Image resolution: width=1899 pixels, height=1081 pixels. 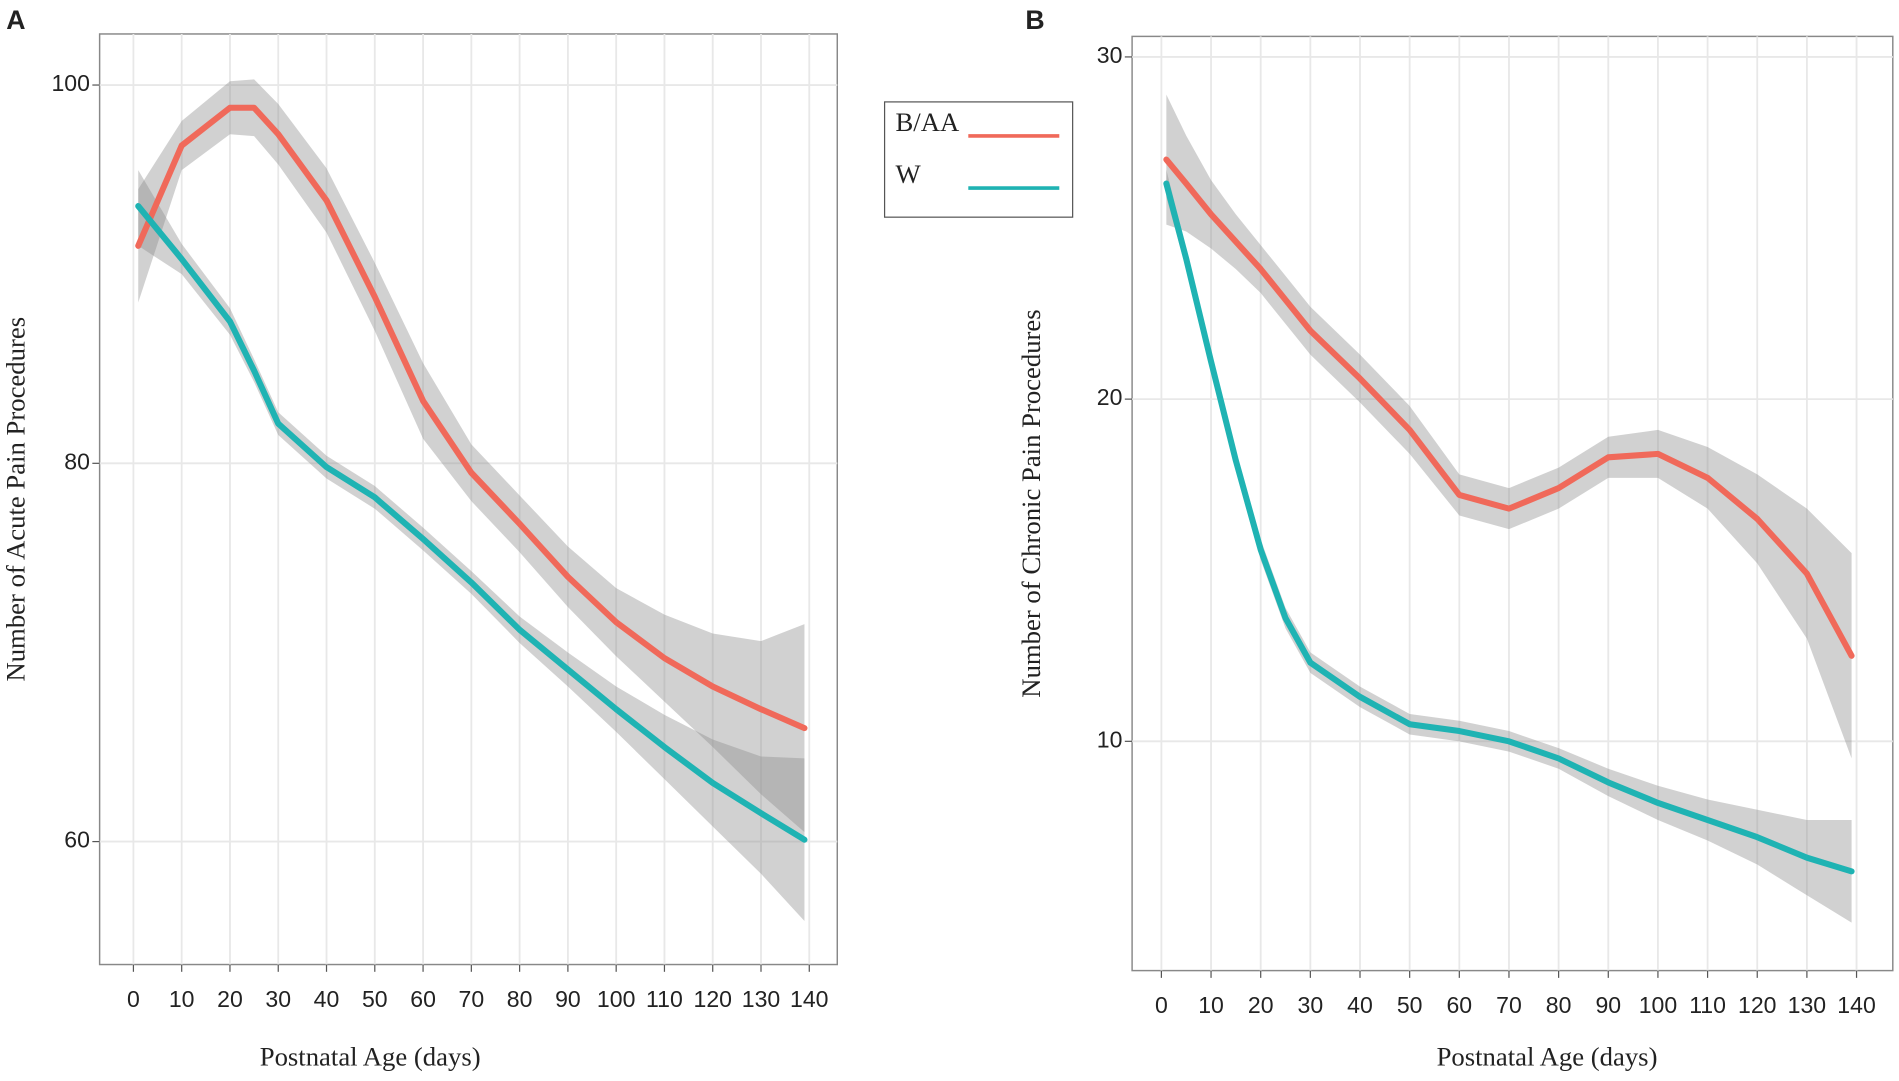 I want to click on y-tick-label: 60, so click(x=77, y=840).